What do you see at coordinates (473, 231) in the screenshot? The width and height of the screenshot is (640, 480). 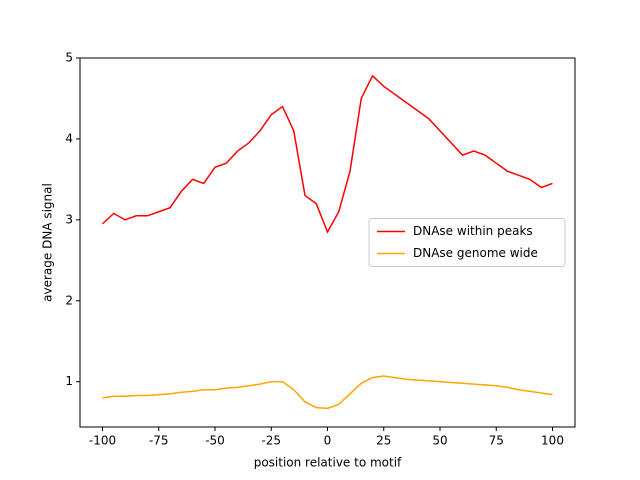 I see `legend-label: DNAse within peaks` at bounding box center [473, 231].